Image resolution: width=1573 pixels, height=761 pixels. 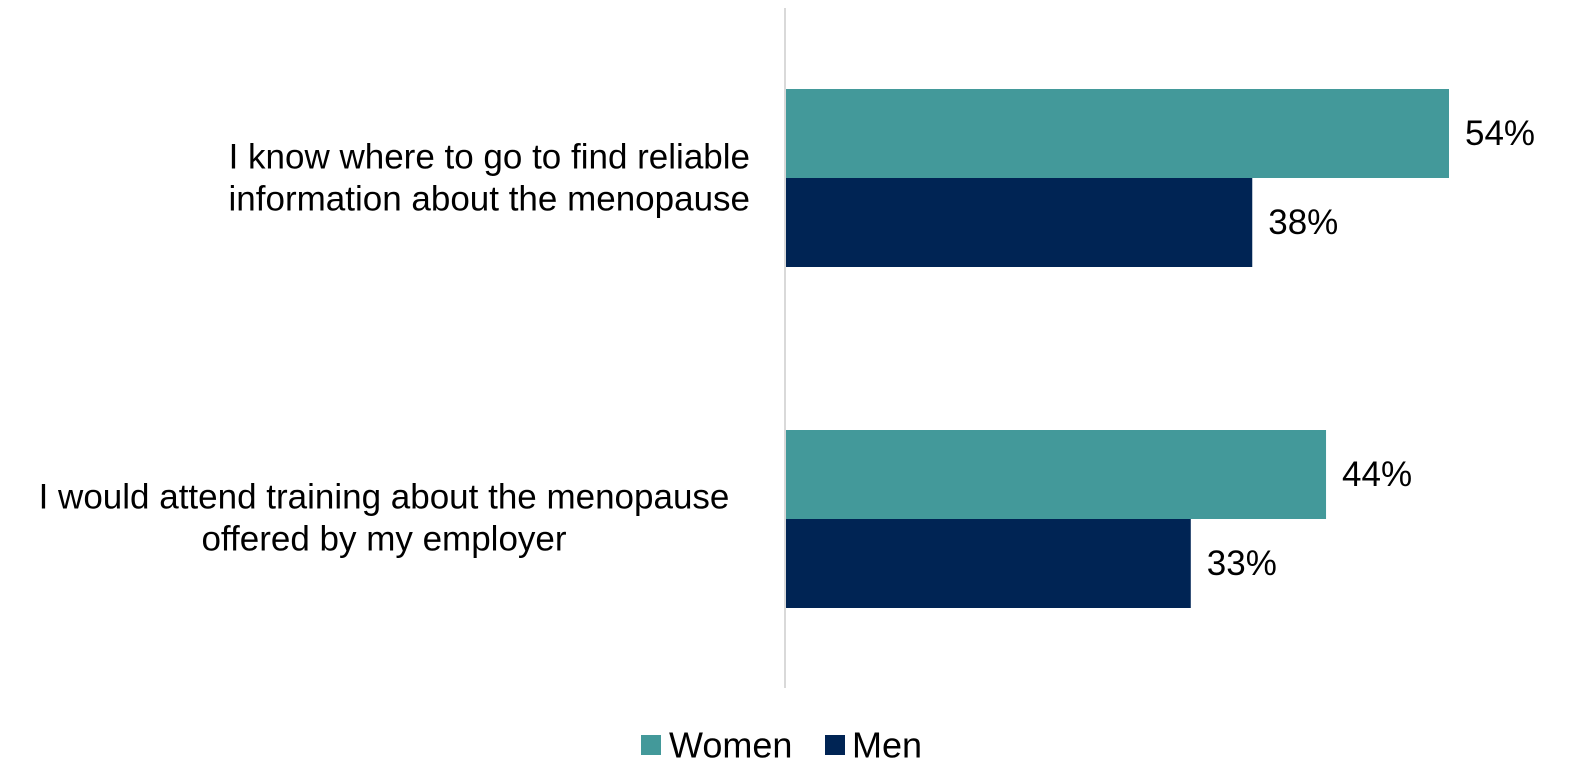 What do you see at coordinates (489, 157) in the screenshot?
I see `category-label: I know where to go to find reliable` at bounding box center [489, 157].